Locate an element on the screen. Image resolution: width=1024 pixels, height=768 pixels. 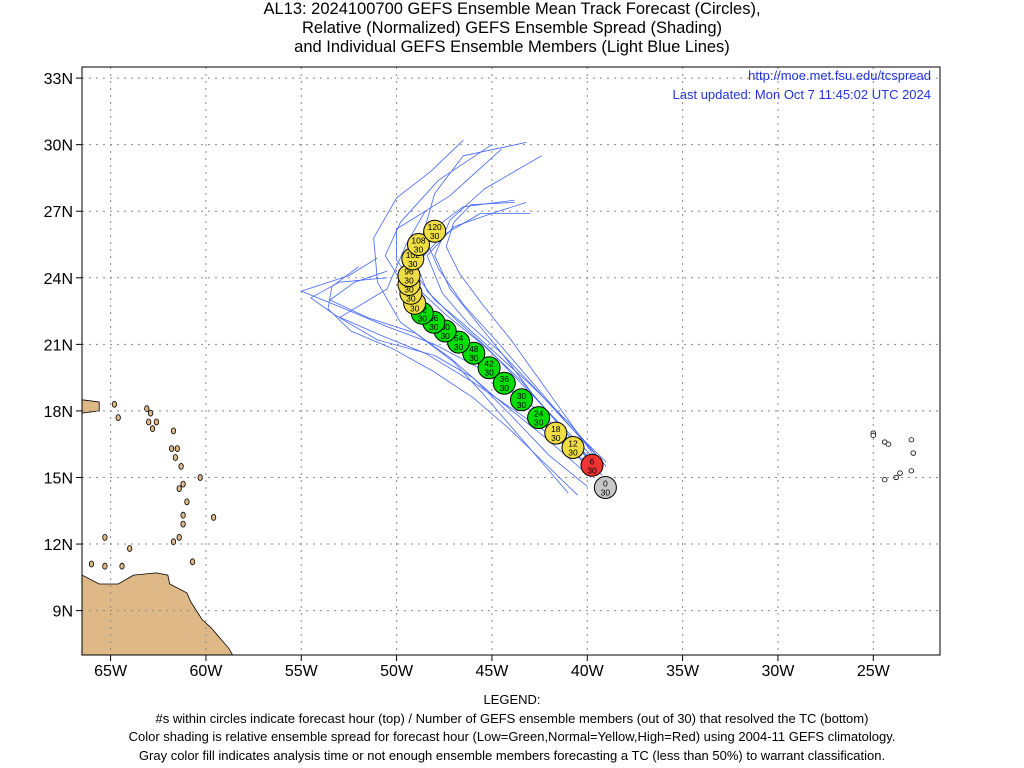
south-america-land is located at coordinates (158, 613).